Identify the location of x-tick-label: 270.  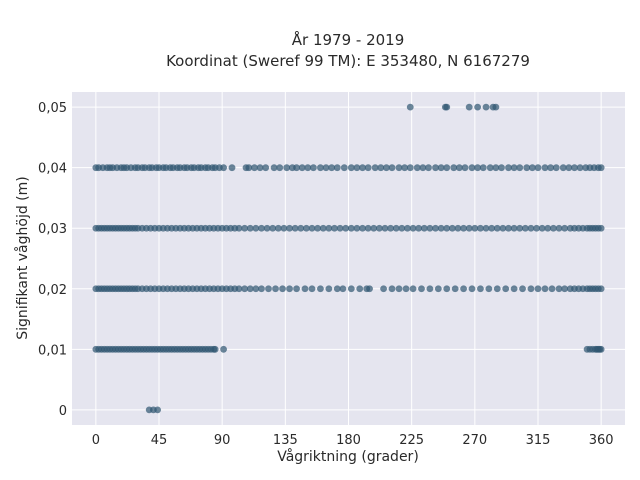
(474, 440).